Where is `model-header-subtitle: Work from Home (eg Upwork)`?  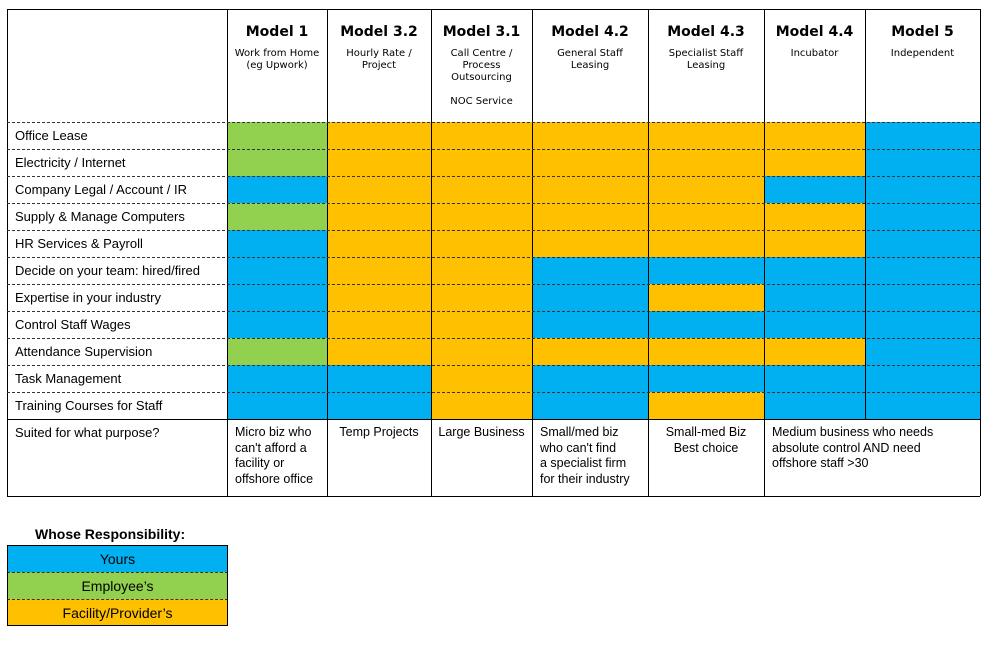
model-header-subtitle: Work from Home (eg Upwork) is located at coordinates (277, 59).